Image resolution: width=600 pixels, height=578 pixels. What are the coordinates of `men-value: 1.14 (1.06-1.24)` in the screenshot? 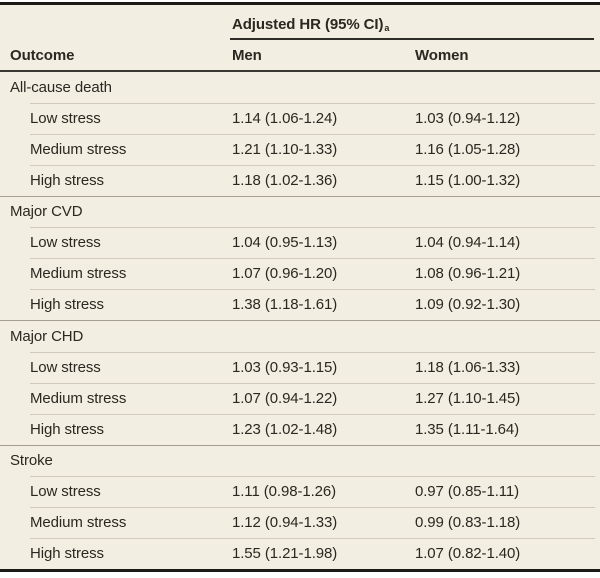 It's located at (285, 118).